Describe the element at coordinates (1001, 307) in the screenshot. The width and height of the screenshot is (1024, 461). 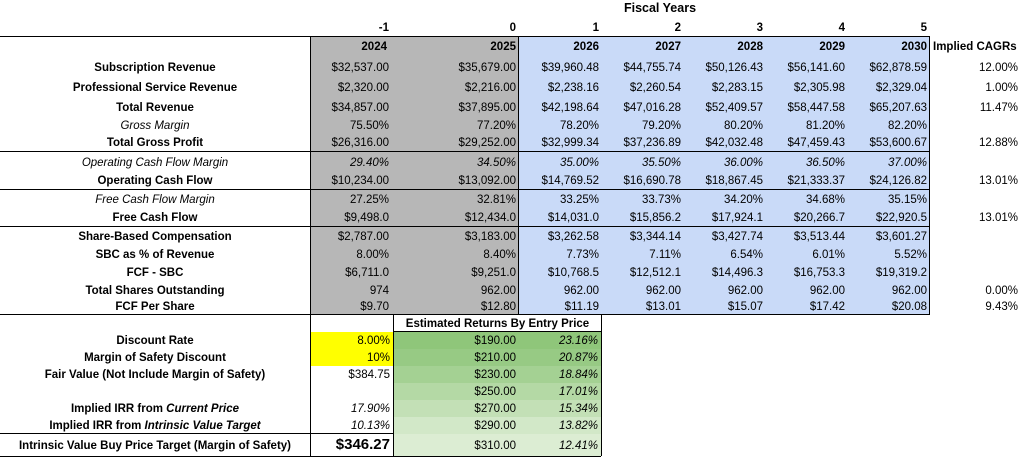
I see `implied-cagr-cell: 9.43%` at that location.